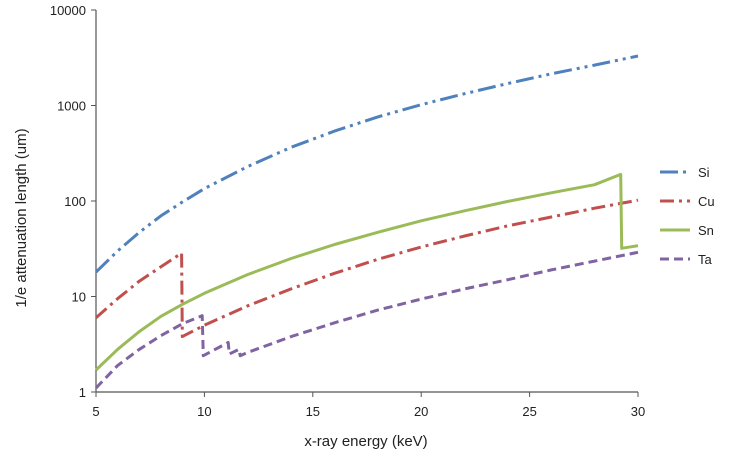  What do you see at coordinates (204, 411) in the screenshot?
I see `x-tick-label: 10` at bounding box center [204, 411].